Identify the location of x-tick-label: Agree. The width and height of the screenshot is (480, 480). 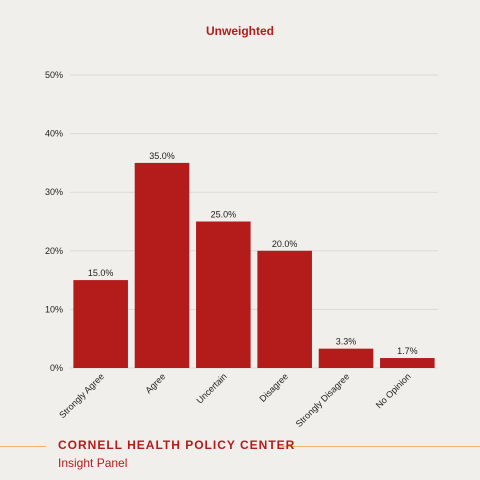
(155, 383).